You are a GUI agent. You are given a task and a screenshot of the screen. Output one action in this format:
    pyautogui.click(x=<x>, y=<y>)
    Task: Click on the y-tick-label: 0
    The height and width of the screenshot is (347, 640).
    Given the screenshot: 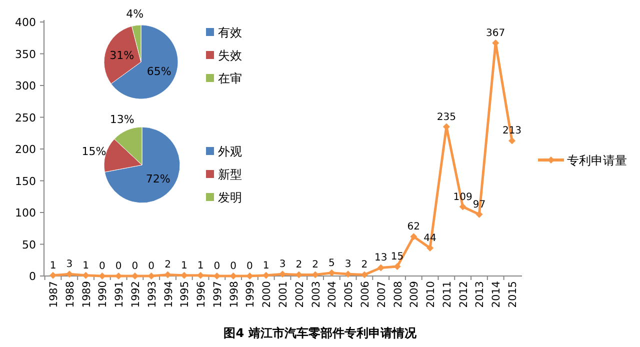 What is the action you would take?
    pyautogui.click(x=32, y=276)
    